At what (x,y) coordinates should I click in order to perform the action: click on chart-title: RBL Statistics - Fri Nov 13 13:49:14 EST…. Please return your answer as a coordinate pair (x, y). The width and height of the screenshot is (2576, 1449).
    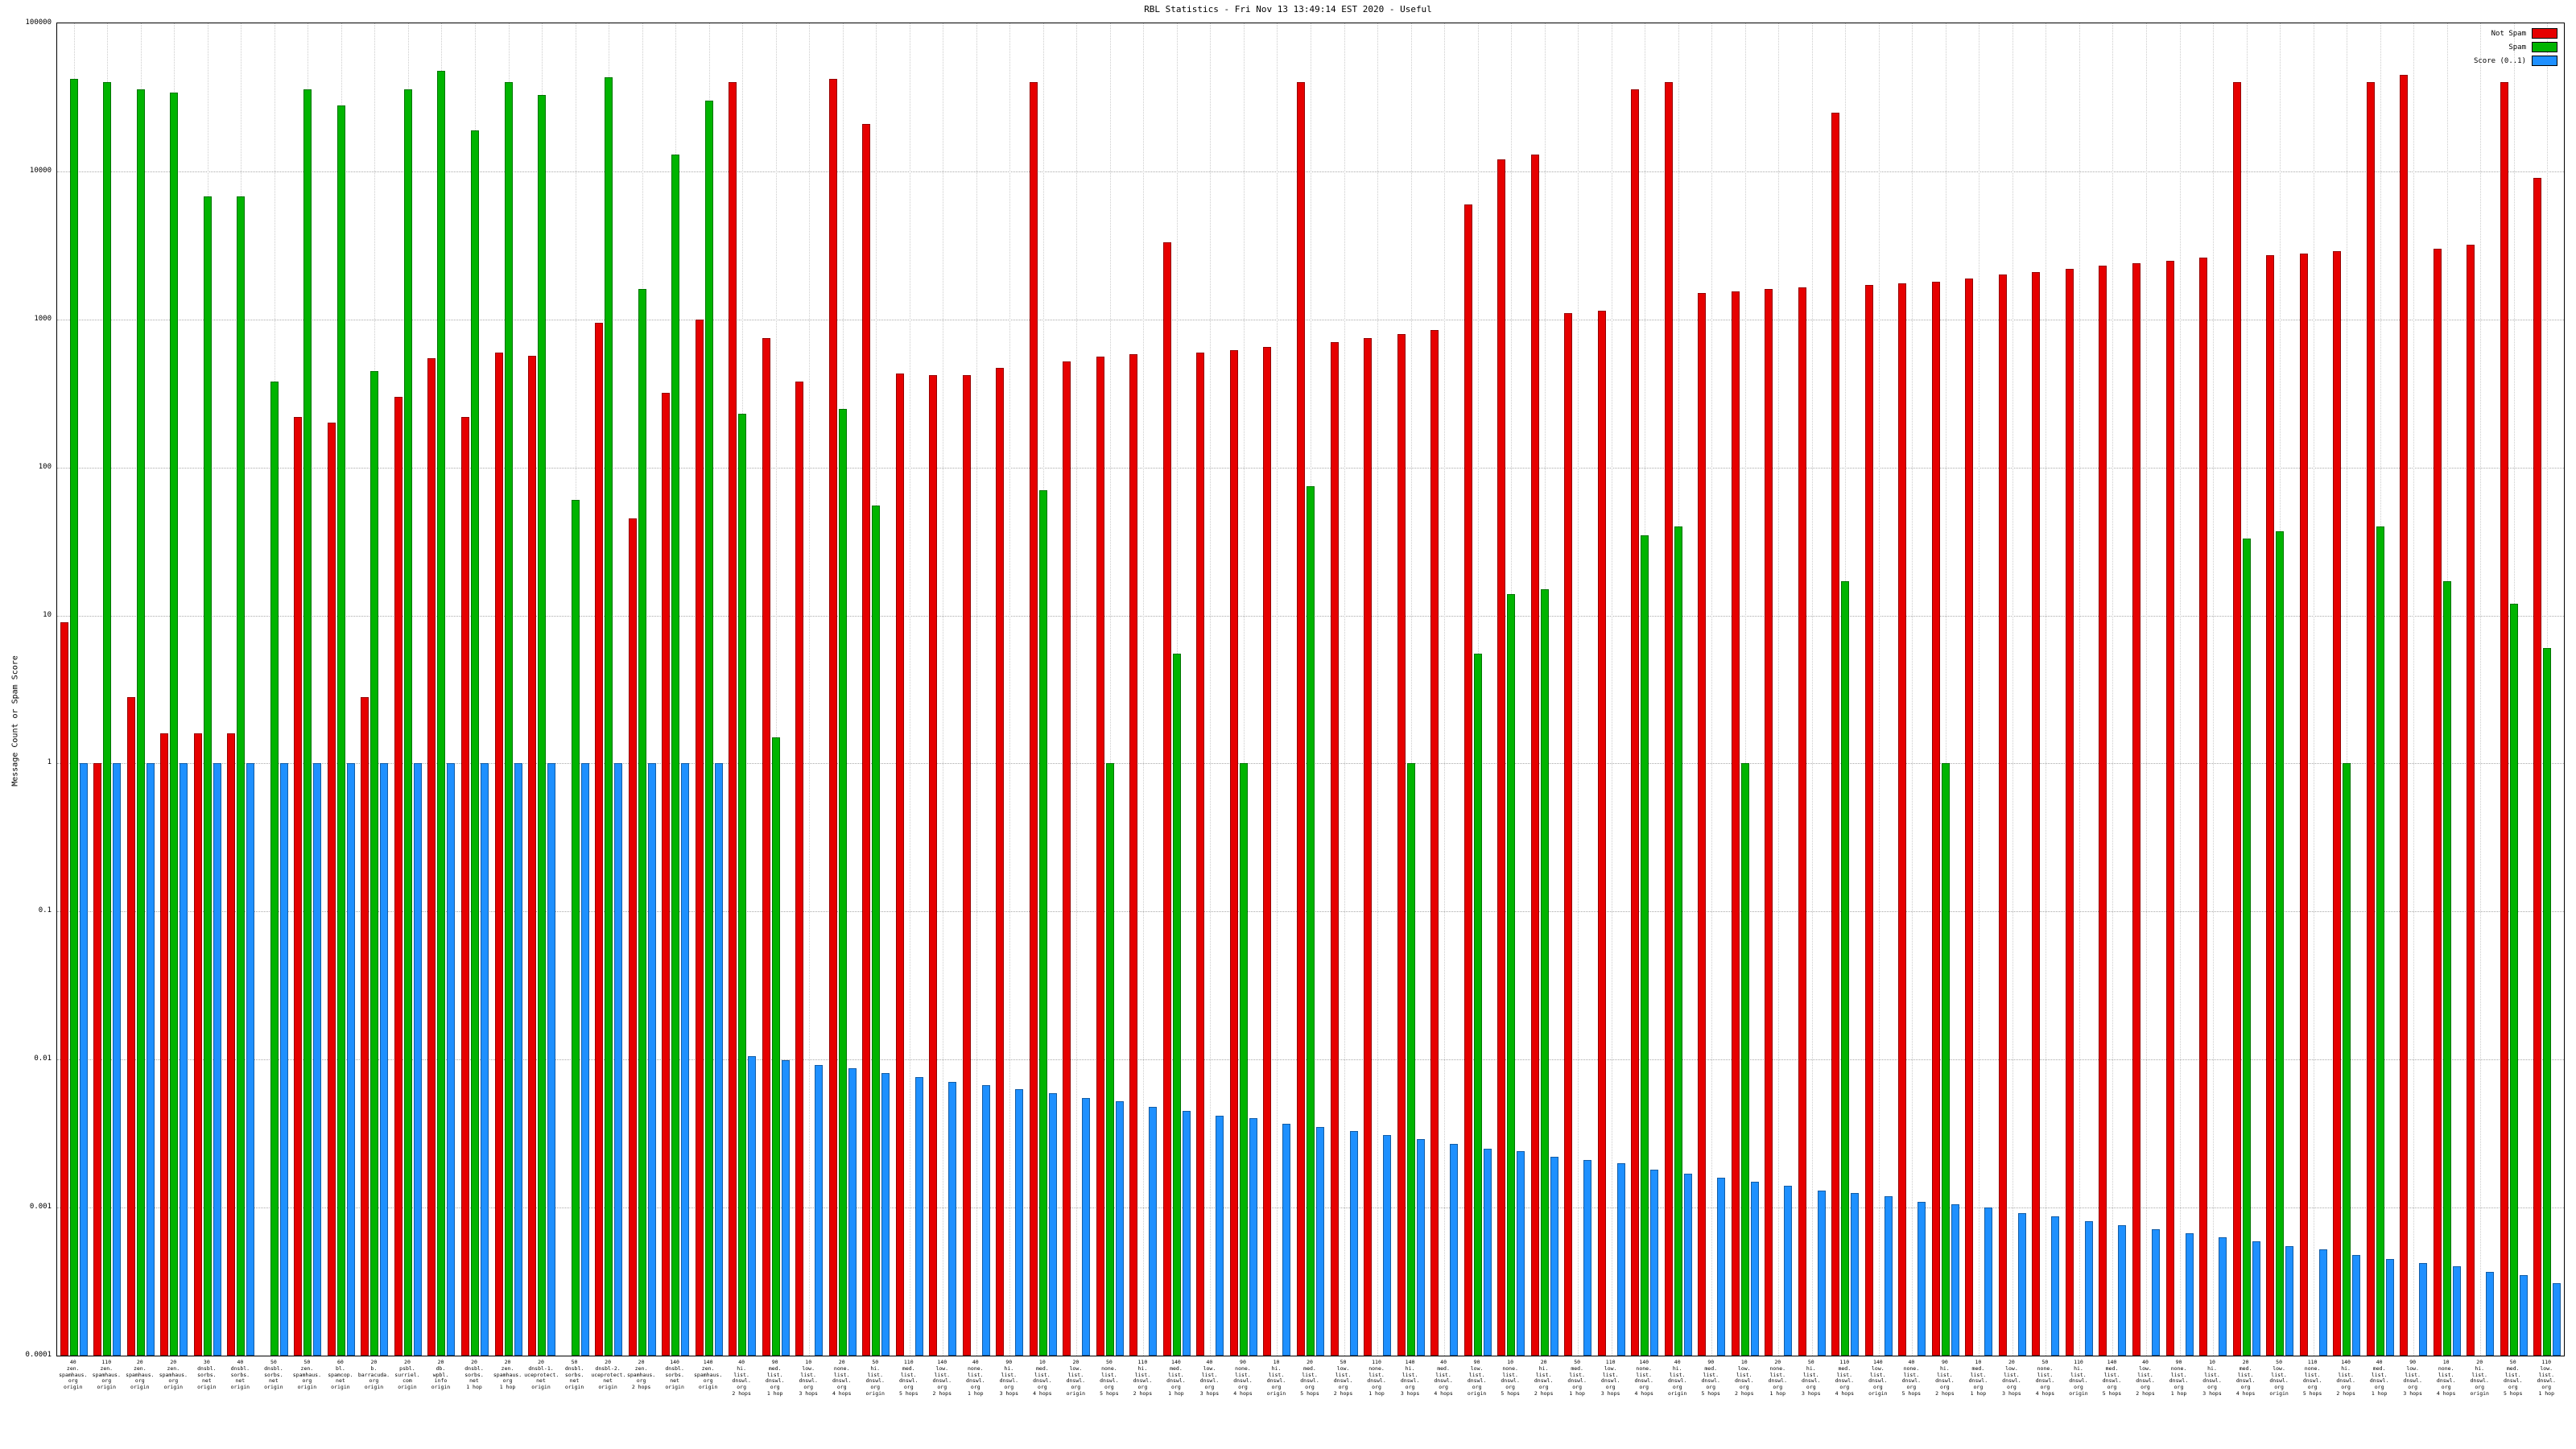
    Looking at the image, I should click on (1288, 9).